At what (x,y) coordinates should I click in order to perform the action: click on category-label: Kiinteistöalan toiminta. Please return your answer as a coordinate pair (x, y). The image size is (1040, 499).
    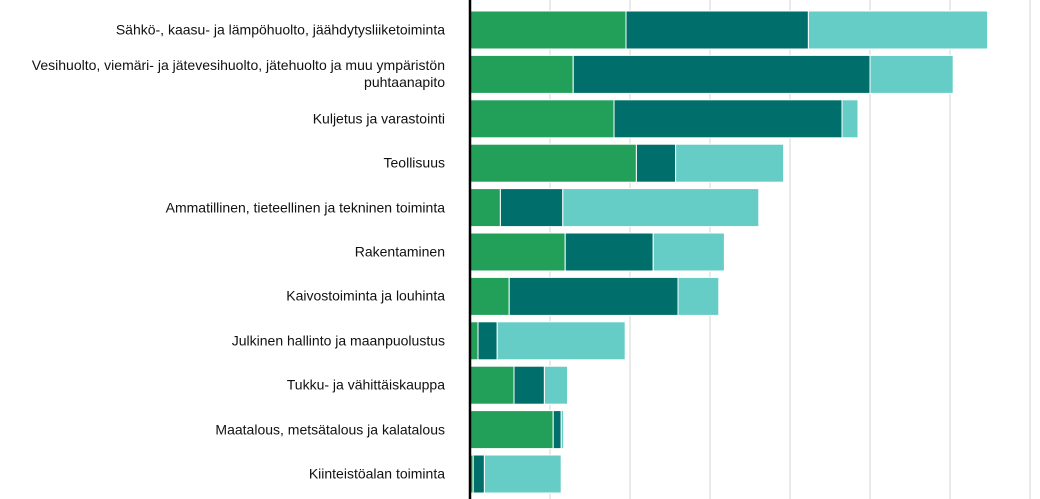
    Looking at the image, I should click on (376, 473).